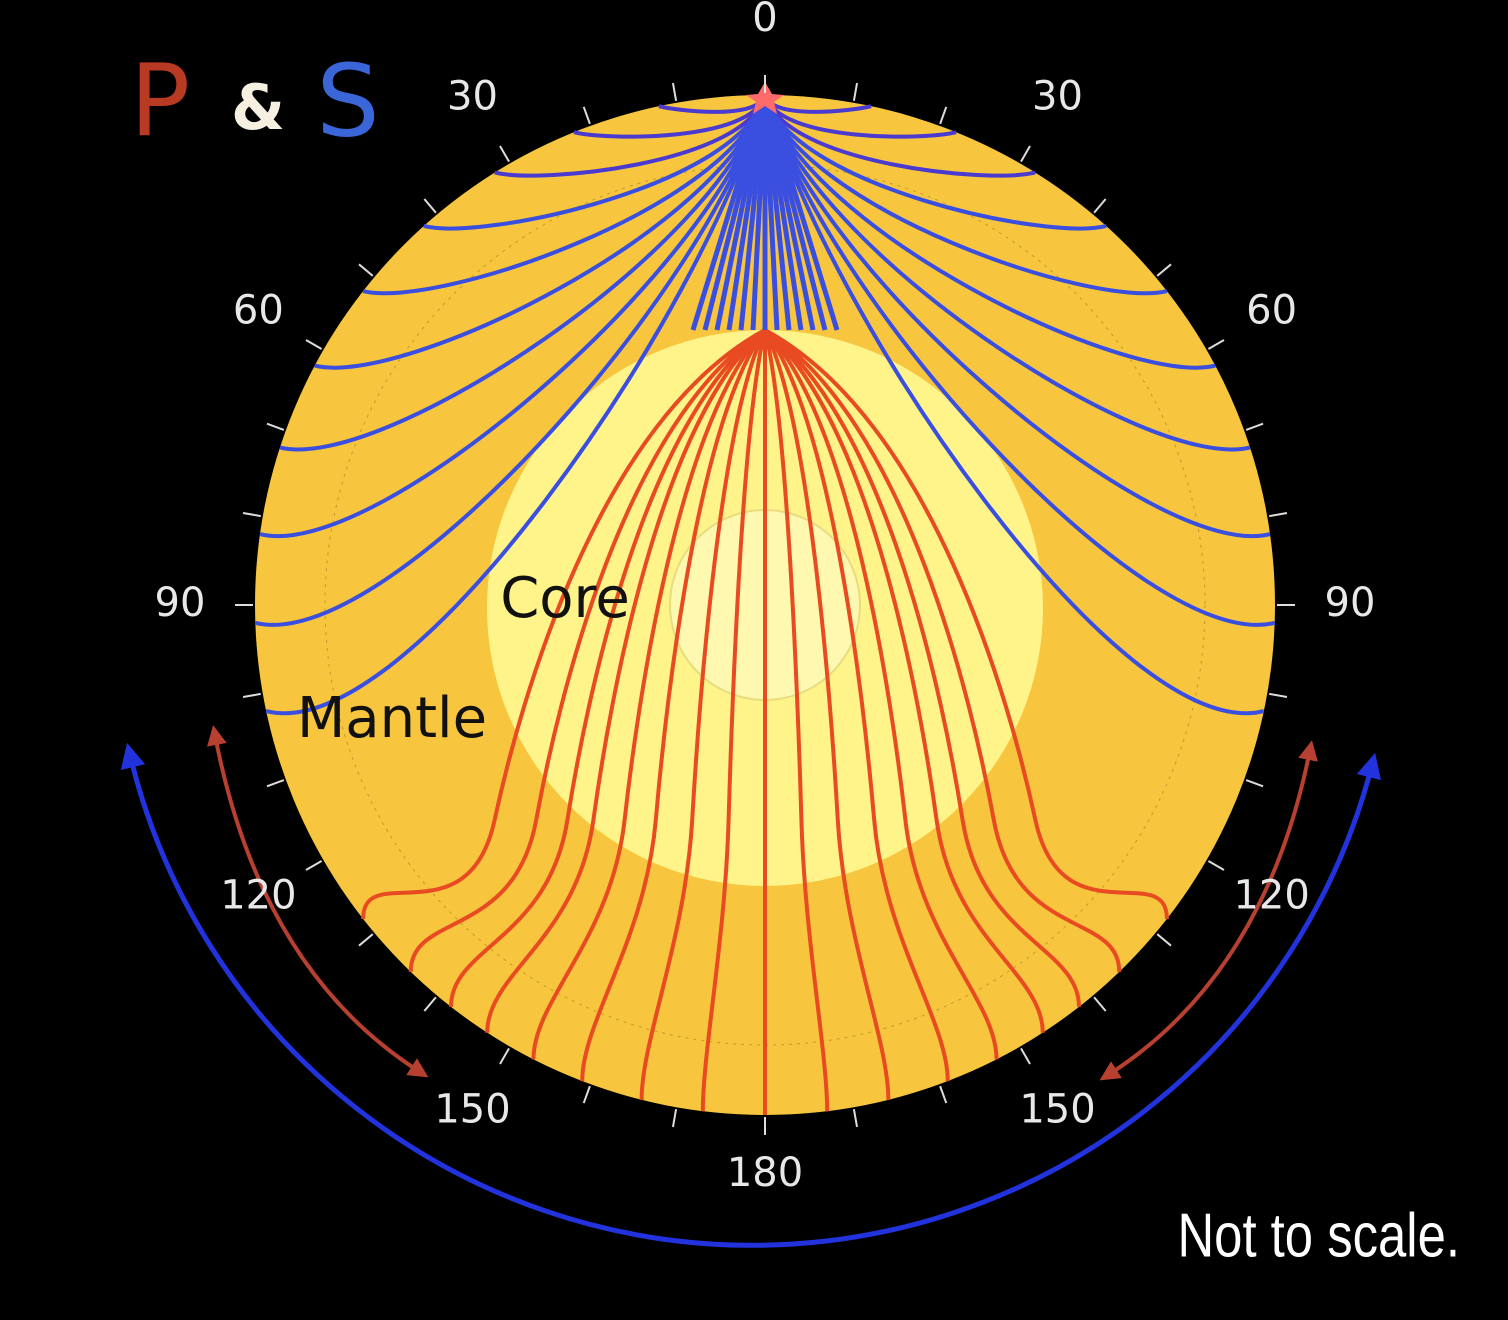 The image size is (1508, 1320). What do you see at coordinates (764, 20) in the screenshot?
I see `distance-label: 0` at bounding box center [764, 20].